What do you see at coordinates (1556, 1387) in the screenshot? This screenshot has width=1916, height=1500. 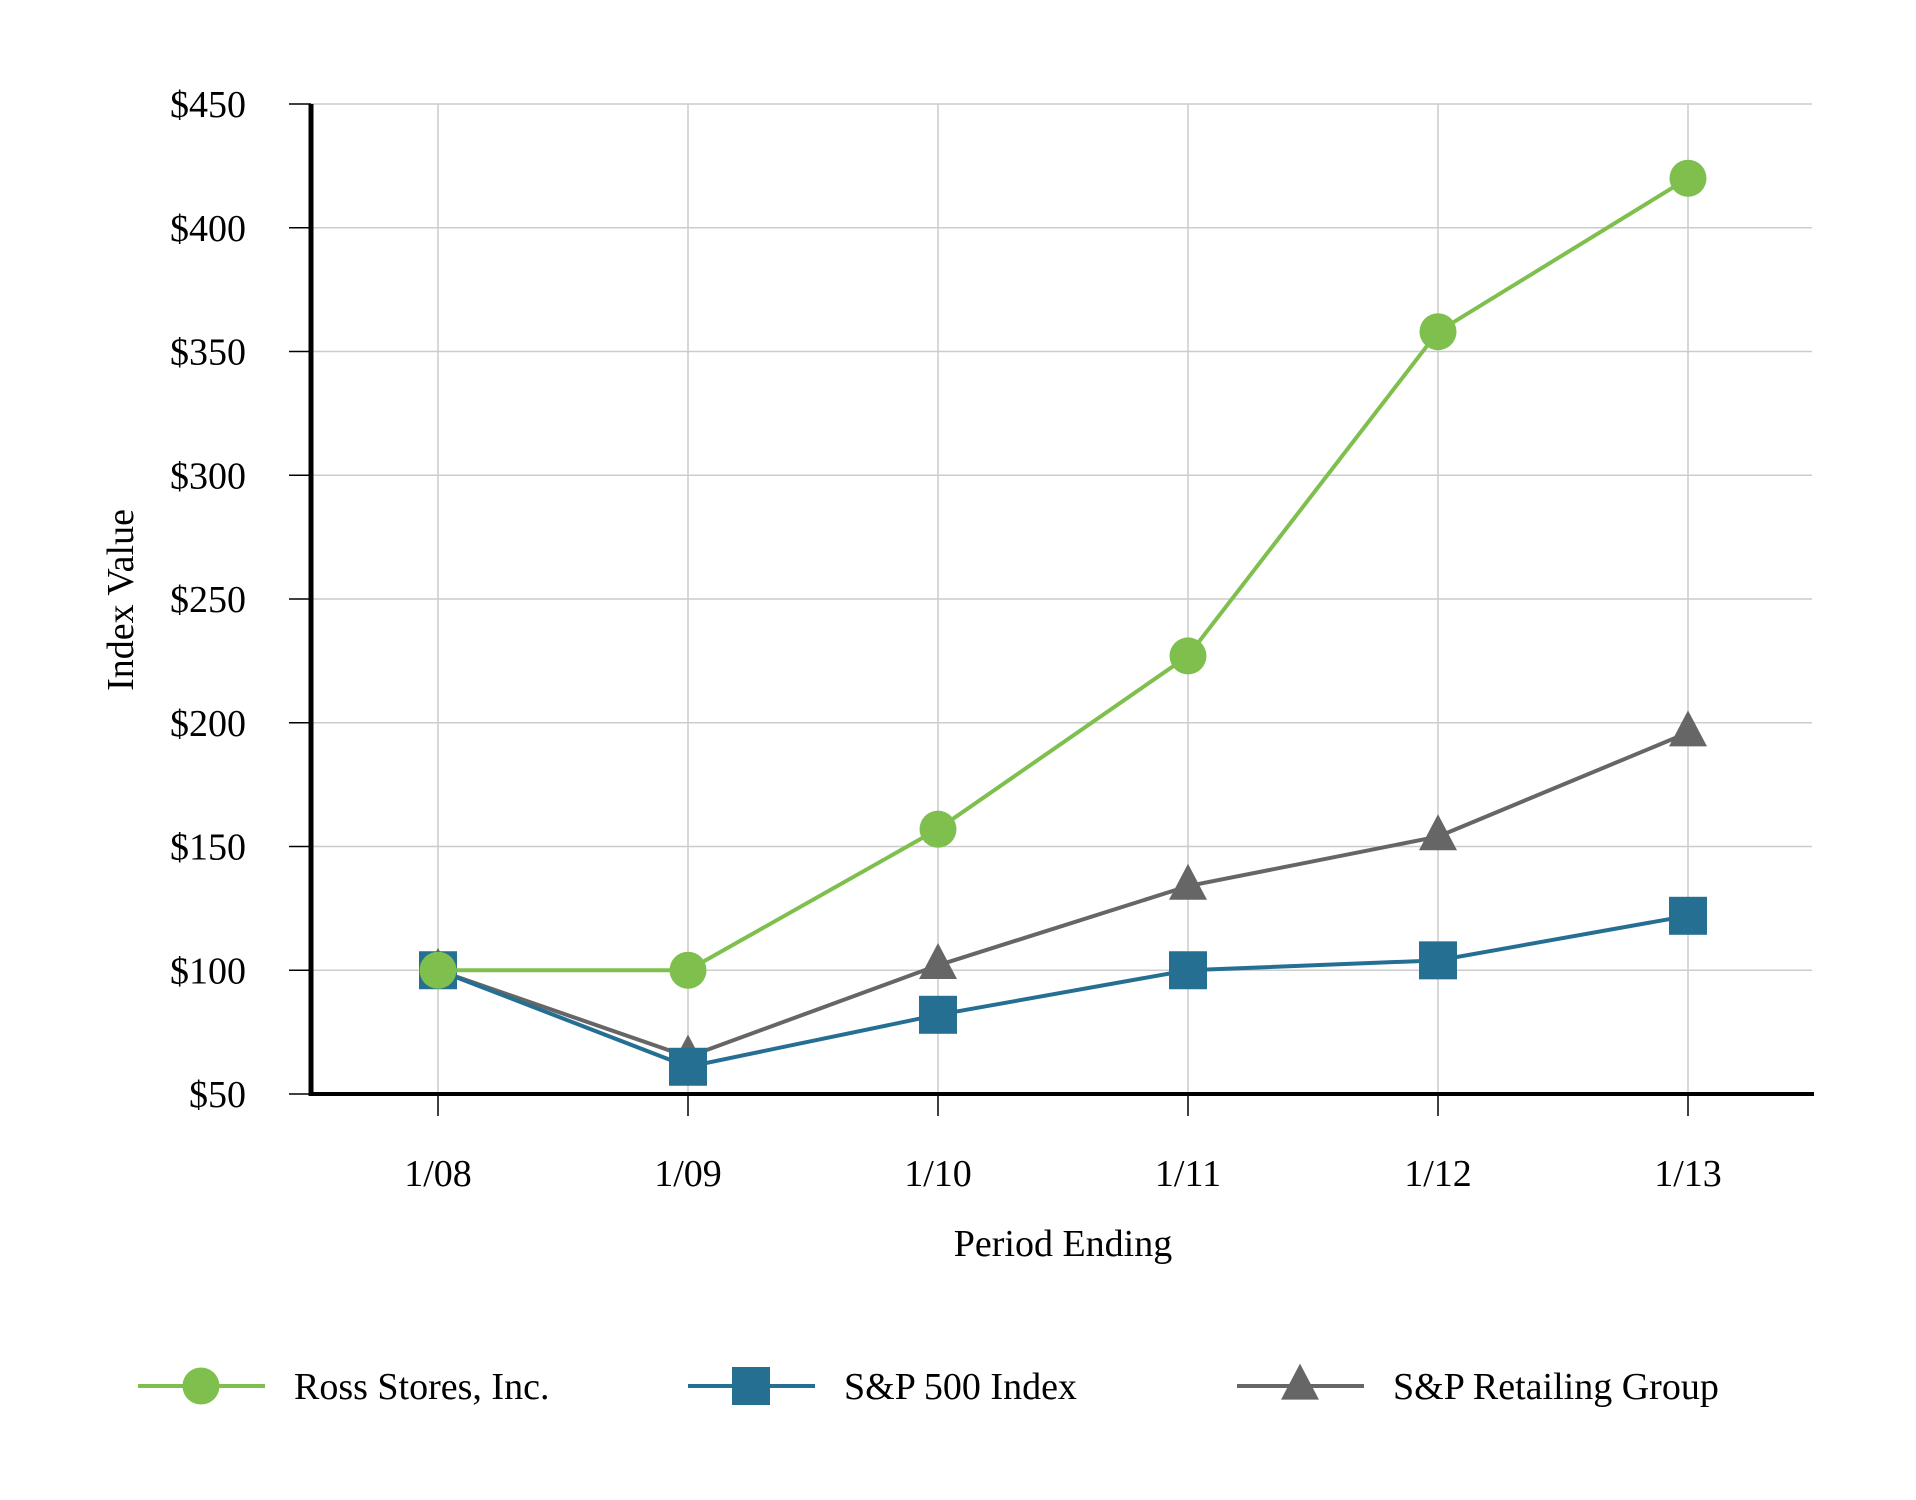 I see `legend-label: S&P Retailing Group` at bounding box center [1556, 1387].